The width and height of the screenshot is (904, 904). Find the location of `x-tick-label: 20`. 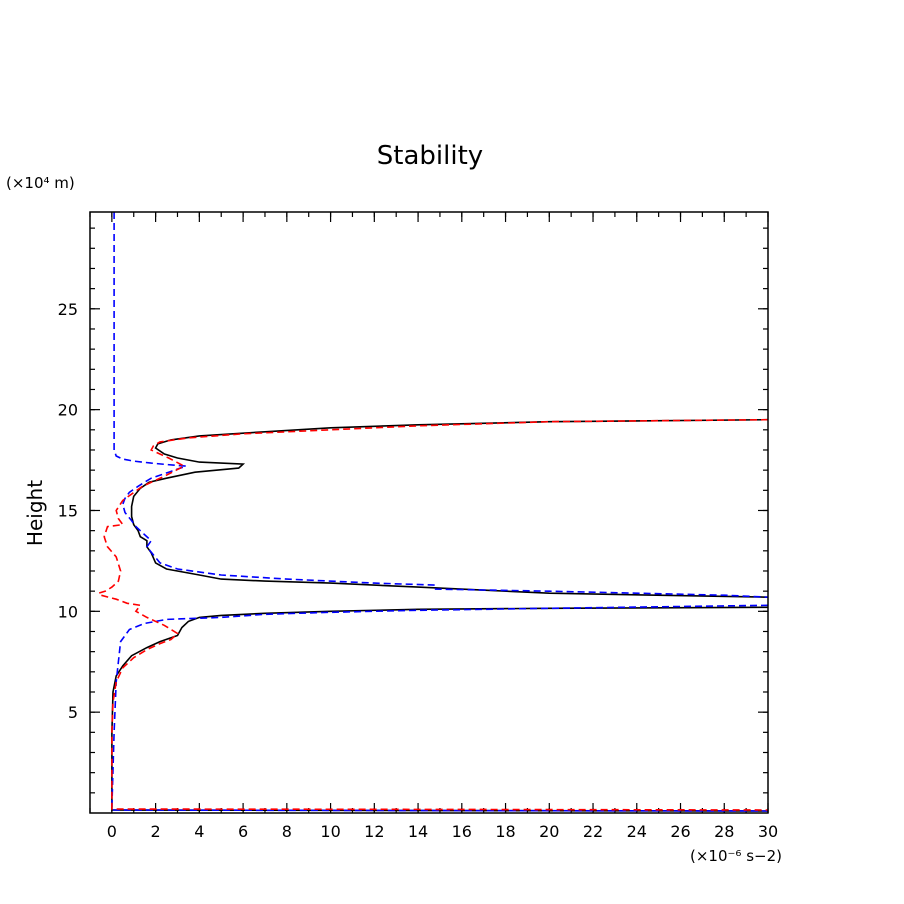

x-tick-label: 20 is located at coordinates (549, 831).